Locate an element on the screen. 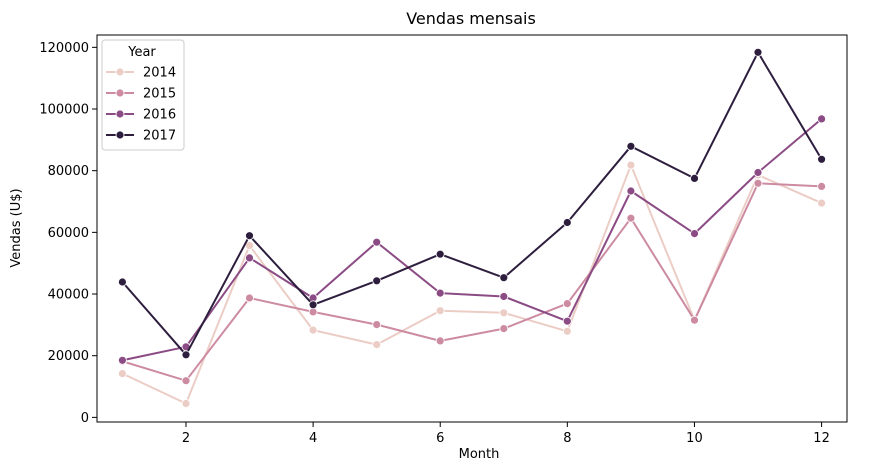 The image size is (876, 470). legend-item-2017: 2017 is located at coordinates (141, 136).